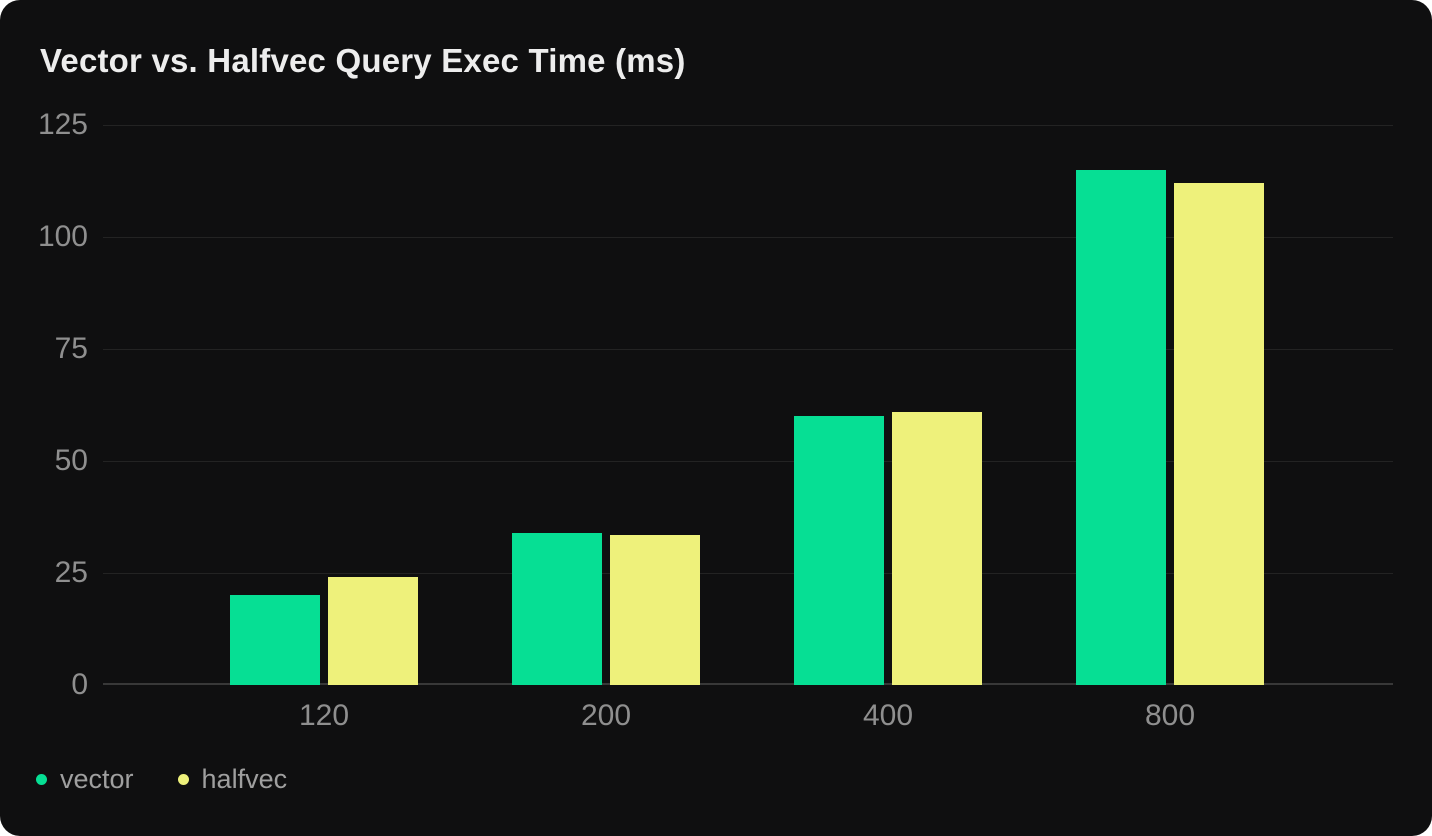  Describe the element at coordinates (71, 572) in the screenshot. I see `y-tick-label-25: 25` at that location.